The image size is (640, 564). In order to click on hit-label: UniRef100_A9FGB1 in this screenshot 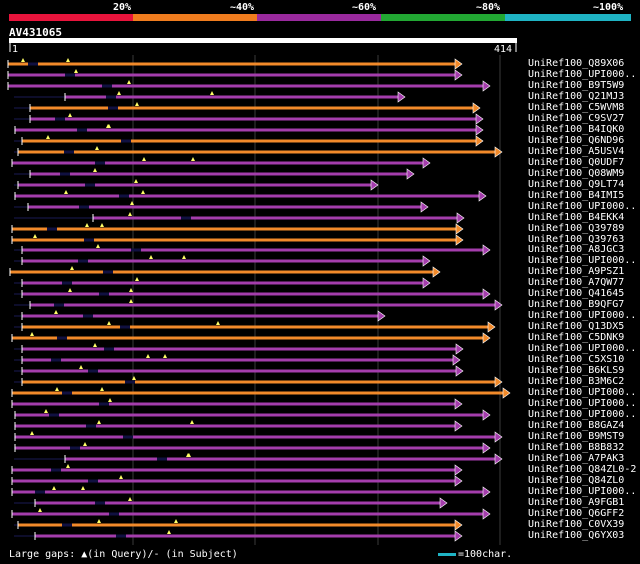, I will do `click(576, 502)`.